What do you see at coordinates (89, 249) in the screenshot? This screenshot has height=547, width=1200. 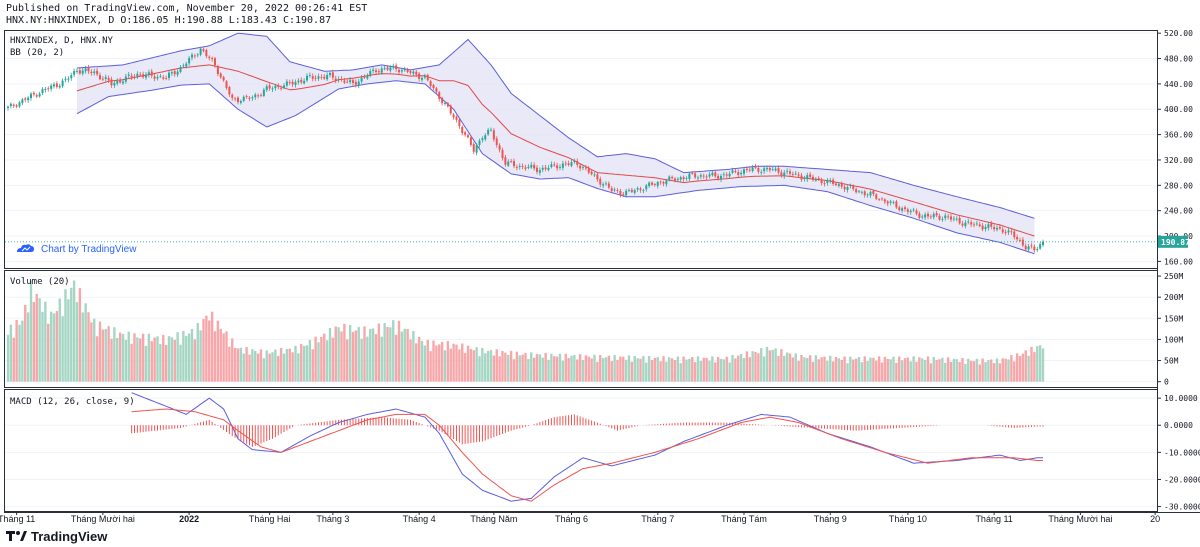 I see `chart-by-tradingview-label: Chart by TradingView` at bounding box center [89, 249].